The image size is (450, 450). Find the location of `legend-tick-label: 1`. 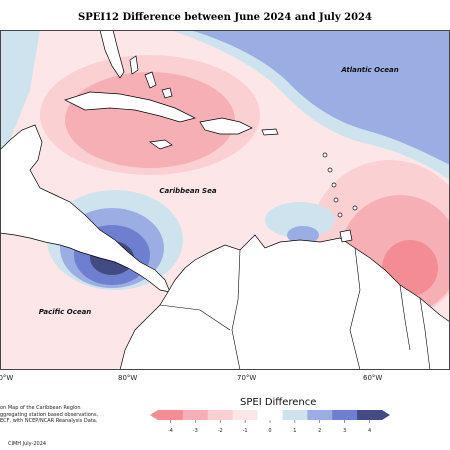

legend-tick-label: 1 is located at coordinates (294, 431).